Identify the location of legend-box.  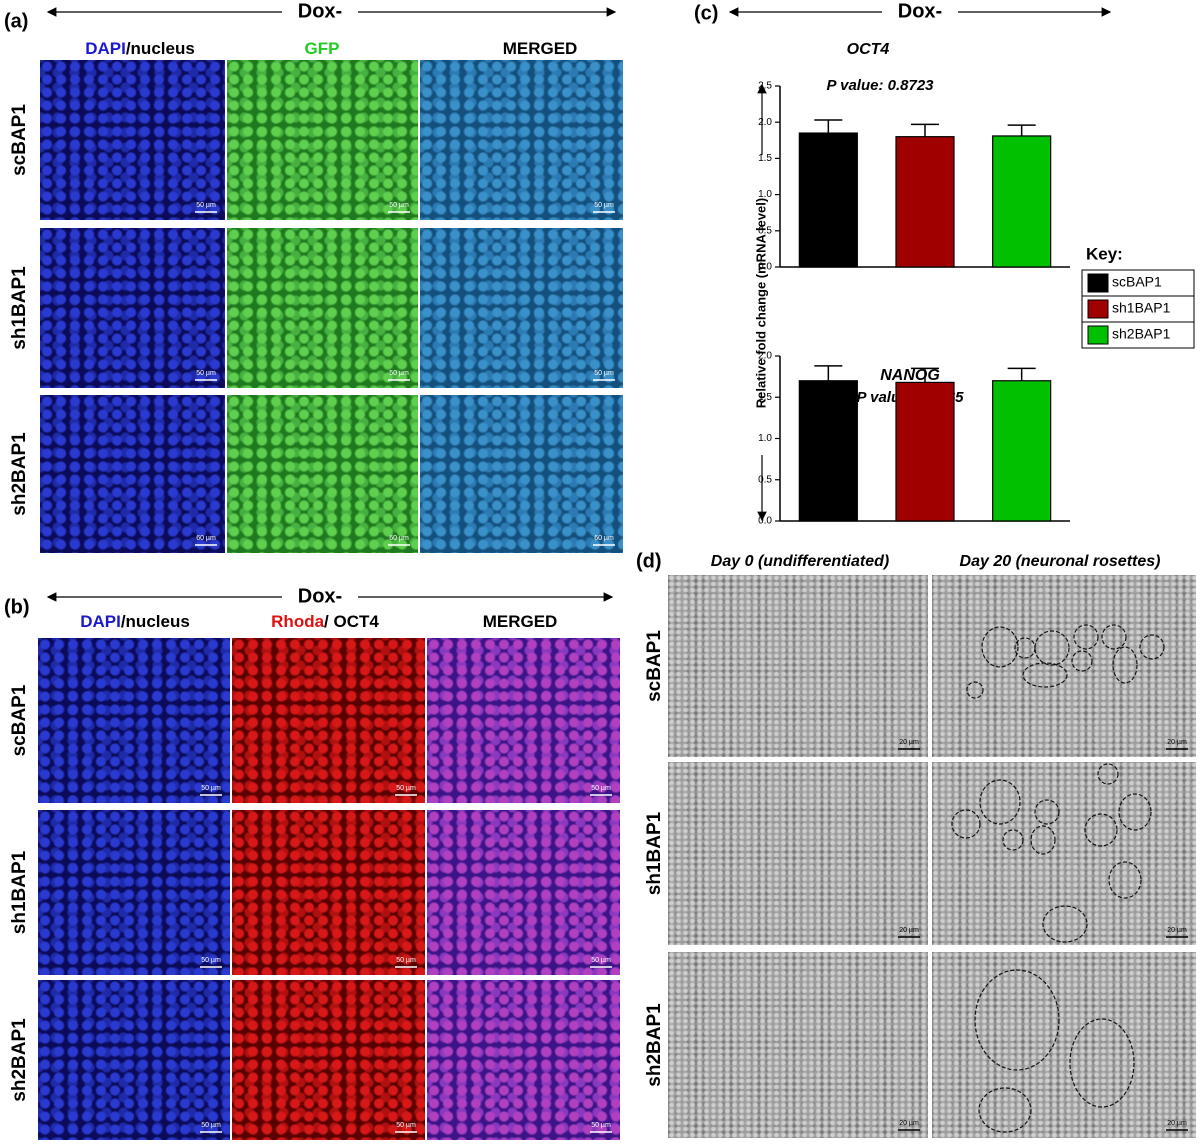
(1138, 335).